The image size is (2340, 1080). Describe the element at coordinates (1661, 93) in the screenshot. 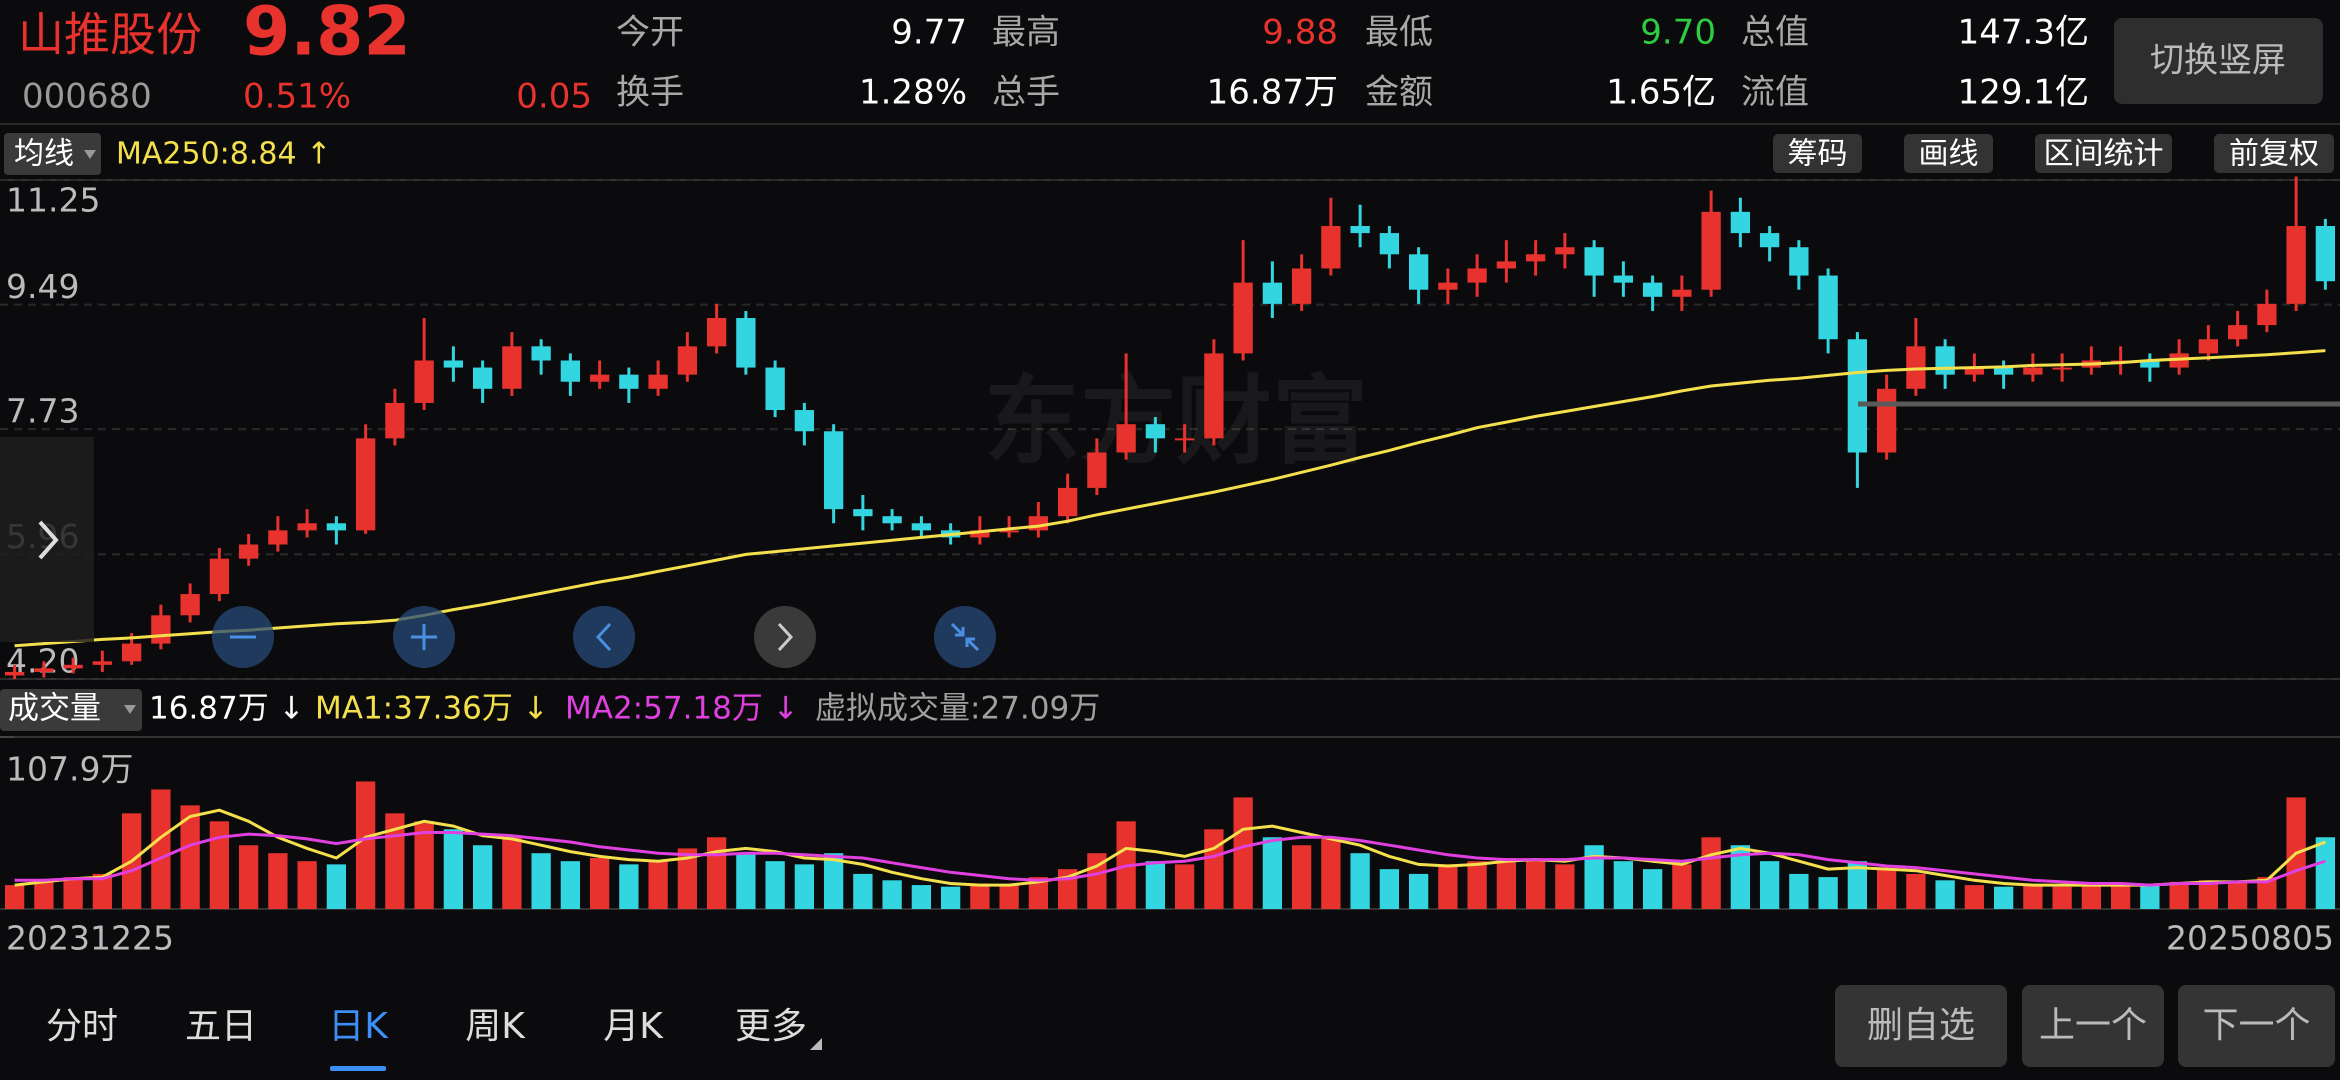

I see `quote-value: 1.65亿` at that location.